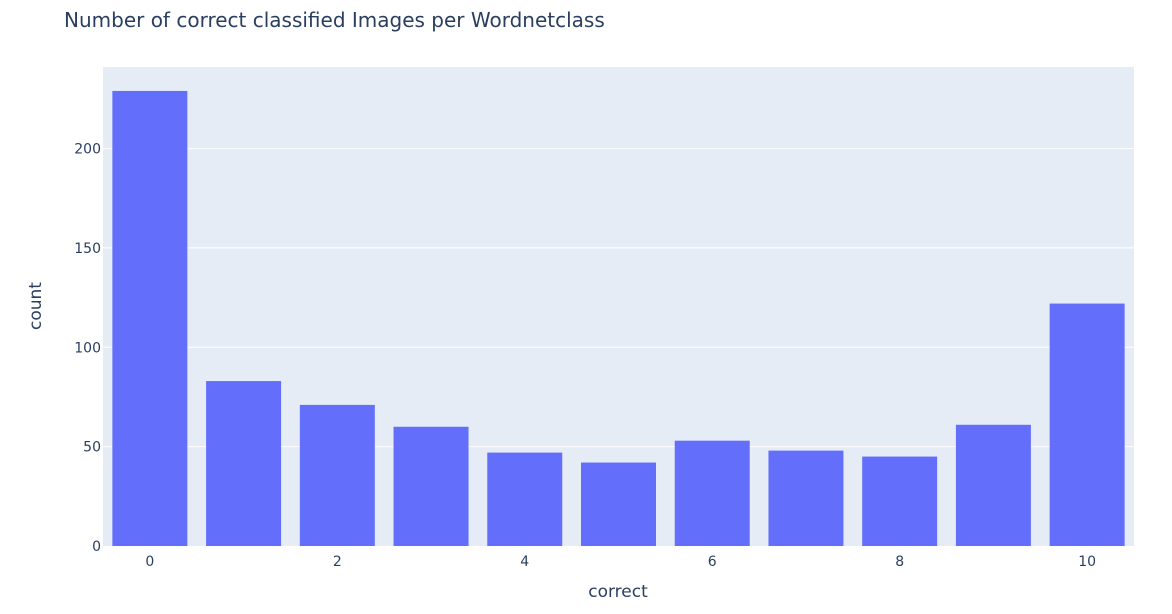 The image size is (1172, 614). I want to click on x-tick-label: 8, so click(899, 562).